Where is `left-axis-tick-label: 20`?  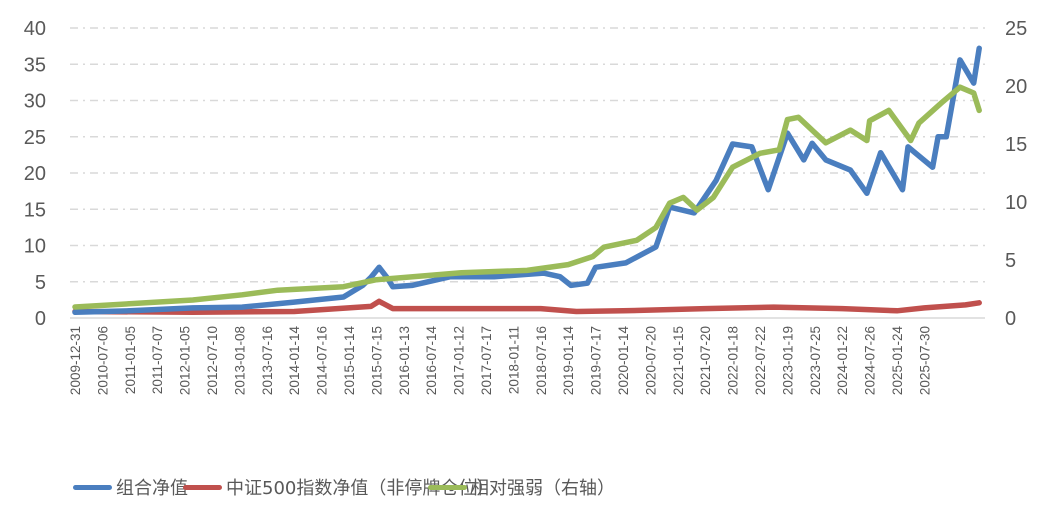
left-axis-tick-label: 20 is located at coordinates (35, 174).